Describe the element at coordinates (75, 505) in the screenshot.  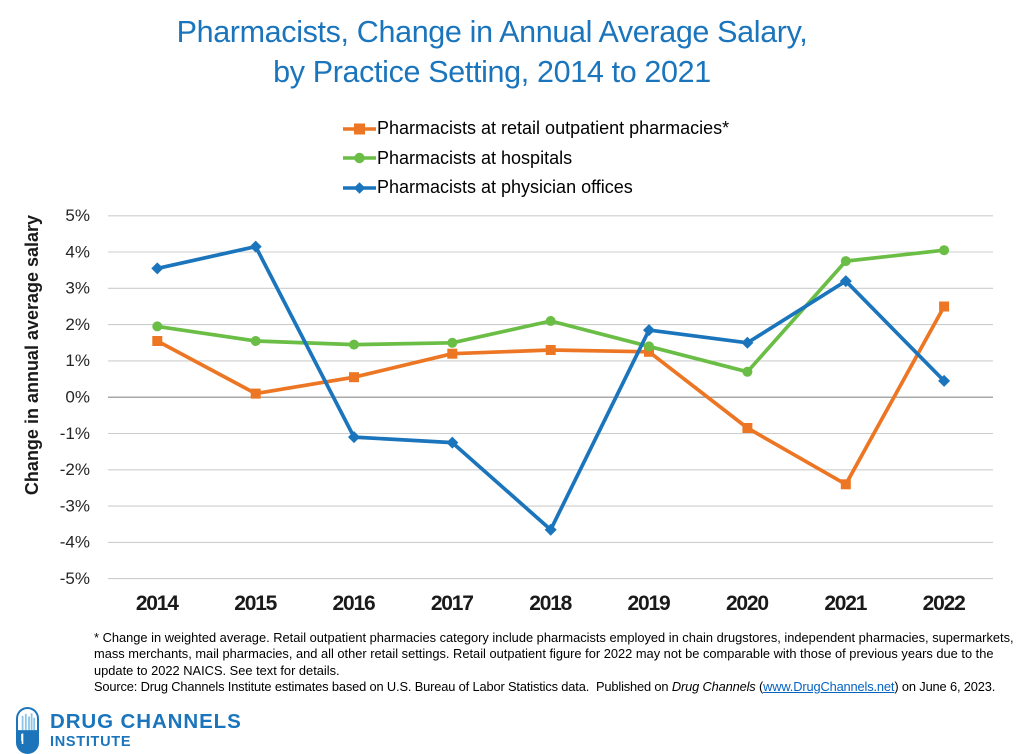
I see `svg-text: -3%` at that location.